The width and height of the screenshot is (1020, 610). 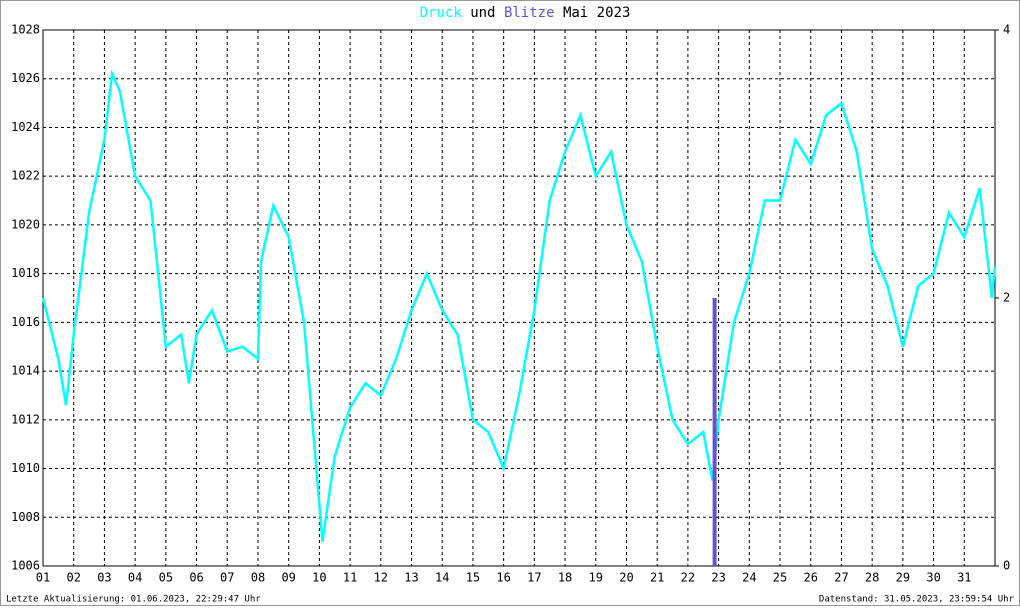 I want to click on y-tick-label: 1012, so click(x=25, y=419).